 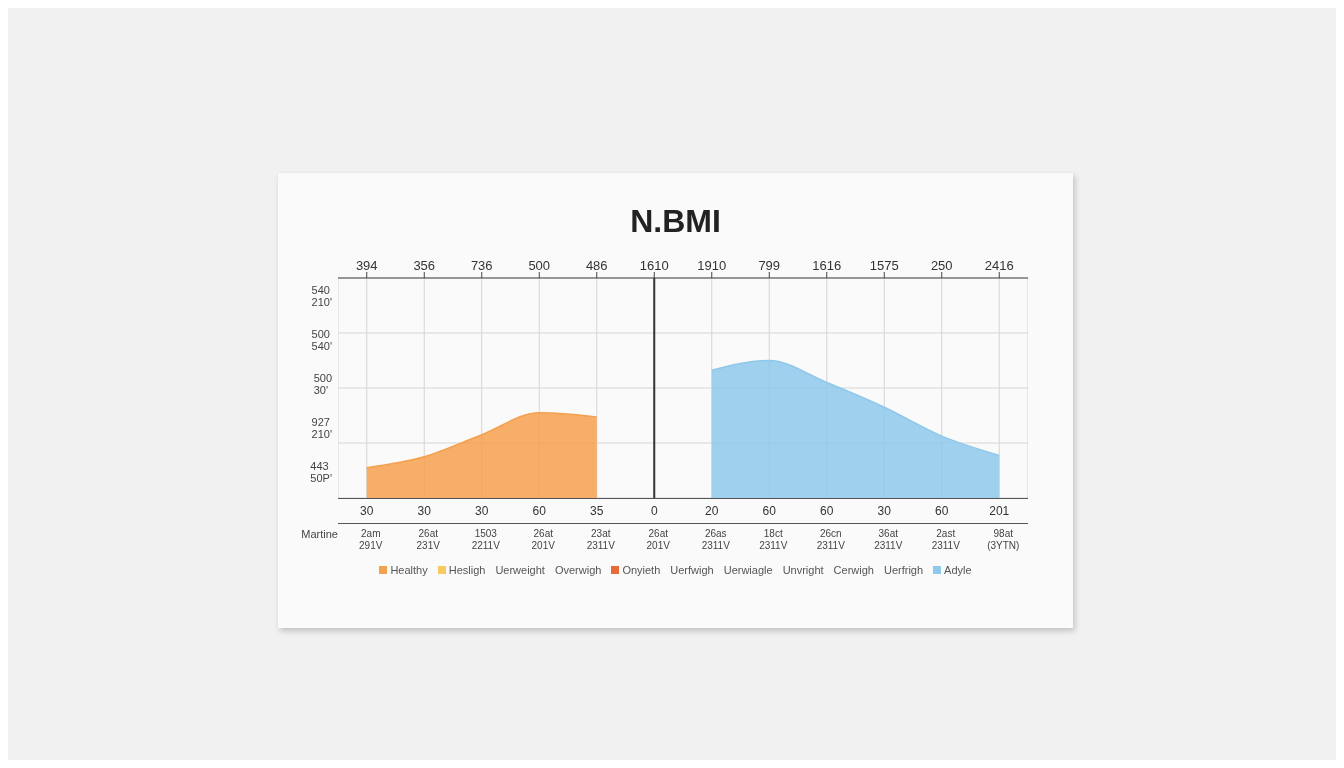 I want to click on chart-title: N.BMI, so click(x=675, y=221).